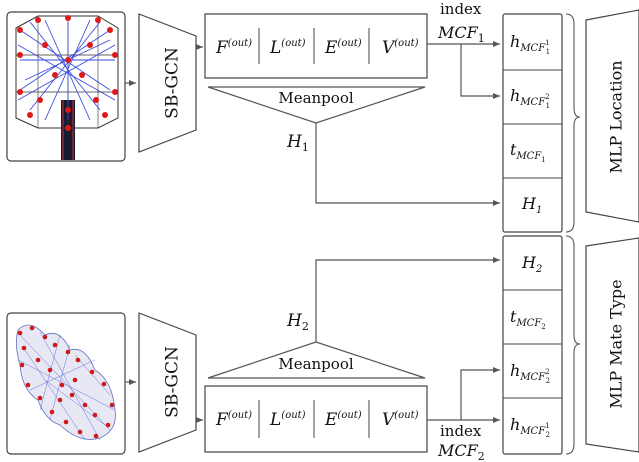 The height and width of the screenshot is (462, 639). I want to click on top-index-label: index, so click(461, 9).